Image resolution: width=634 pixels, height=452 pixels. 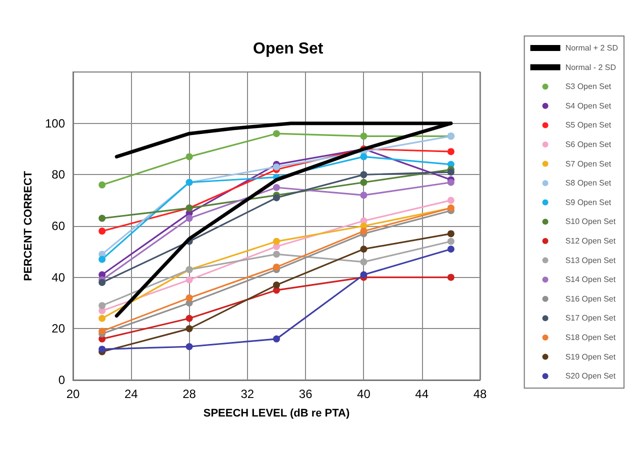 What do you see at coordinates (189, 394) in the screenshot?
I see `x-tick-label: 28` at bounding box center [189, 394].